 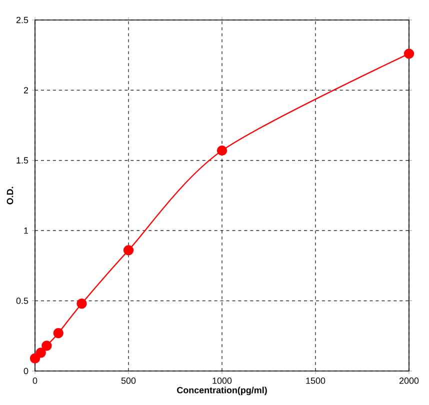 What do you see at coordinates (22, 160) in the screenshot?
I see `y-tick-label: 1.5` at bounding box center [22, 160].